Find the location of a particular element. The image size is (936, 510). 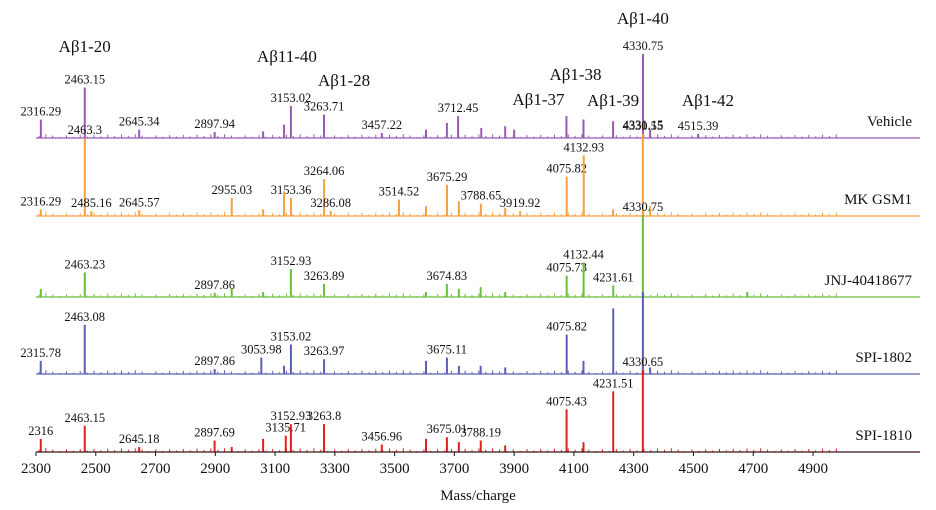

x-tick-label: 3500 is located at coordinates (395, 469).